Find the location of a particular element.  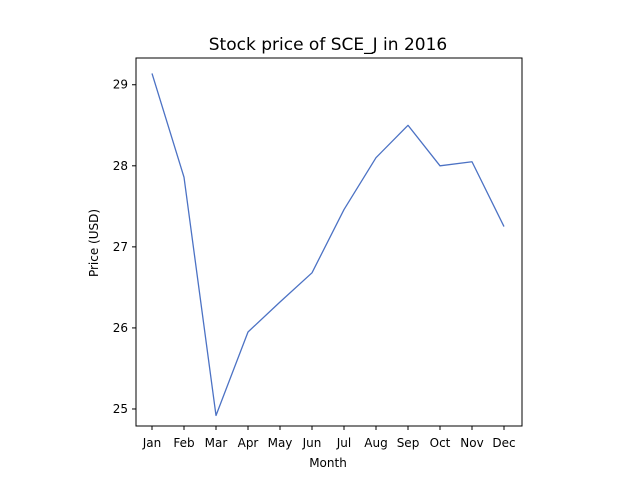

y-axis-label: Price (USD) is located at coordinates (94, 243).